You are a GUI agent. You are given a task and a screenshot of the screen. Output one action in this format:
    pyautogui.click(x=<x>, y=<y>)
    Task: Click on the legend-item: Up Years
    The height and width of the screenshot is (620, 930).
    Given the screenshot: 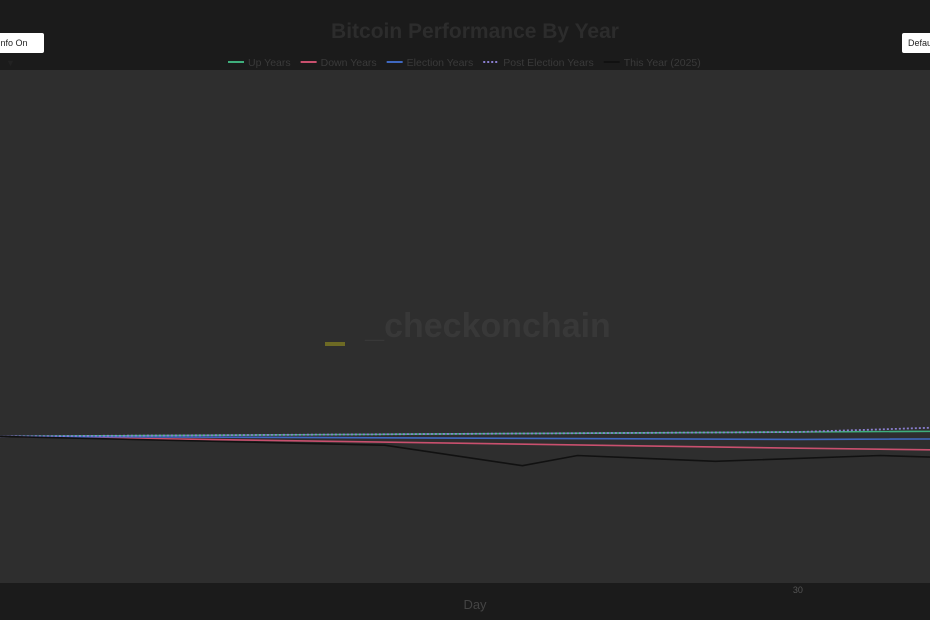 What is the action you would take?
    pyautogui.click(x=269, y=63)
    